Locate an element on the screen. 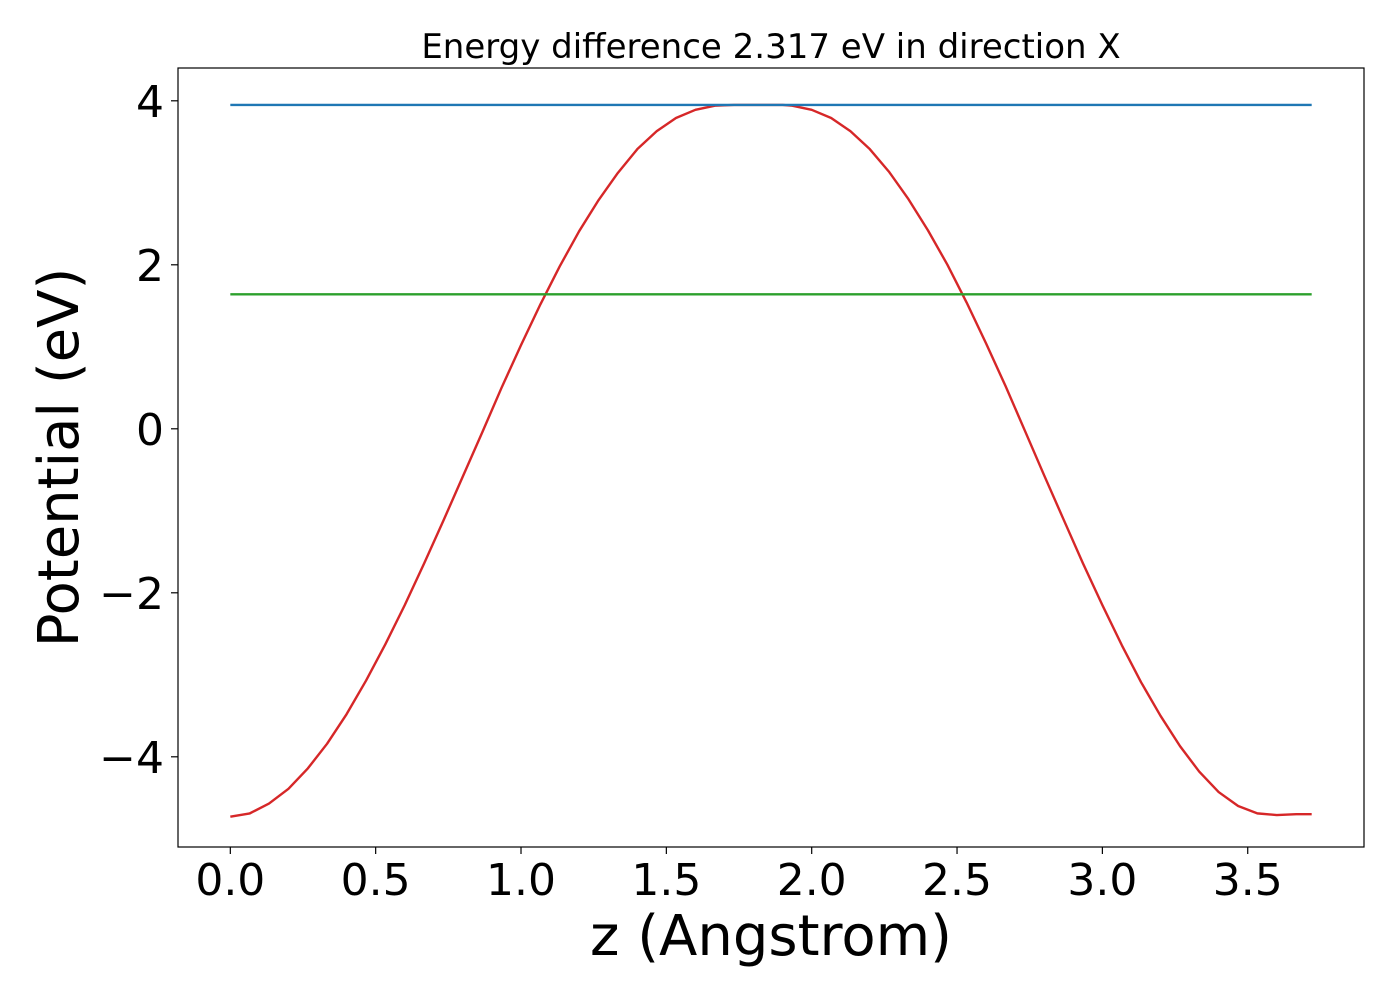 Image resolution: width=1400 pixels, height=1000 pixels. y-tick-label: −2 is located at coordinates (131, 594).